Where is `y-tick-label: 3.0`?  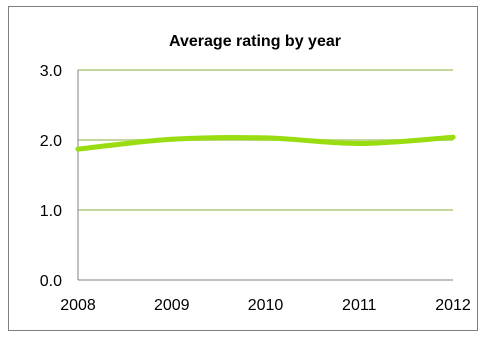 y-tick-label: 3.0 is located at coordinates (51, 71).